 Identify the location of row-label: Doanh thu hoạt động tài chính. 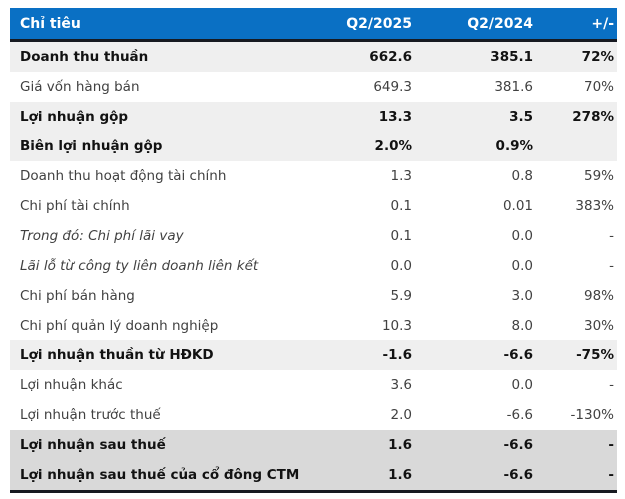
(123, 176).